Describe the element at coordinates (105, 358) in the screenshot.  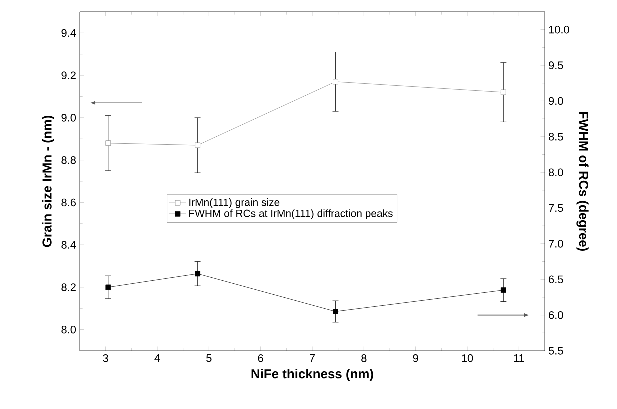
I see `x-tick-label: 3` at that location.